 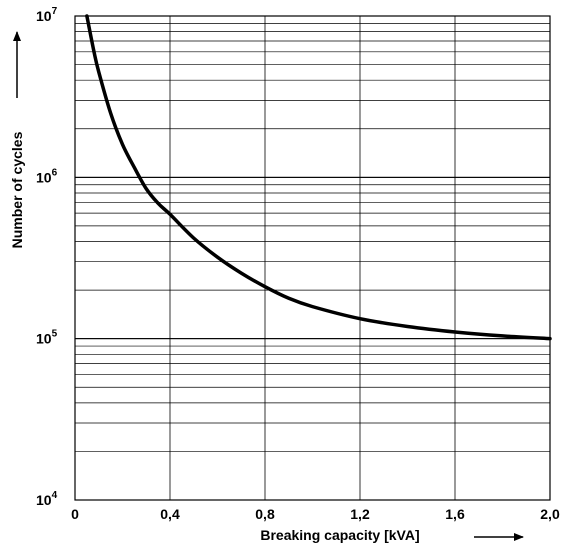 What do you see at coordinates (170, 514) in the screenshot?
I see `x-tick-label: 0,4` at bounding box center [170, 514].